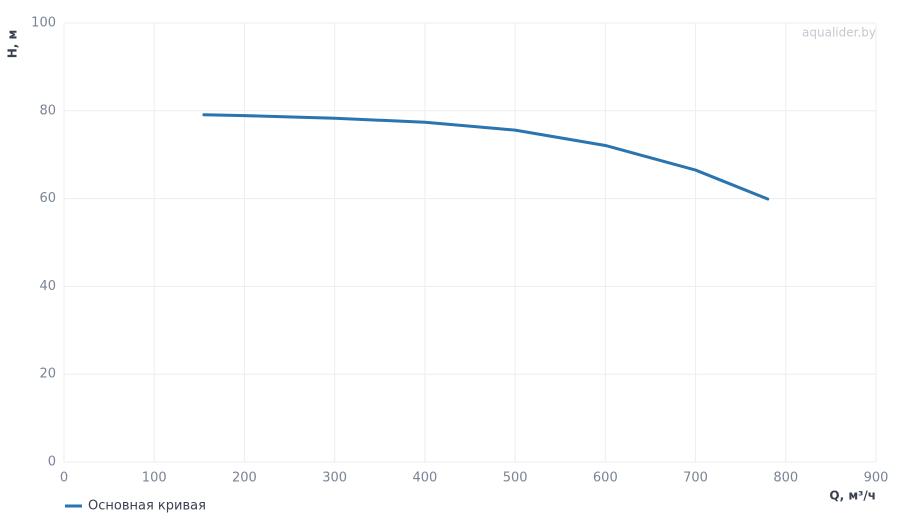 The height and width of the screenshot is (520, 900). Describe the element at coordinates (47, 286) in the screenshot. I see `y-tick-label: 40` at that location.